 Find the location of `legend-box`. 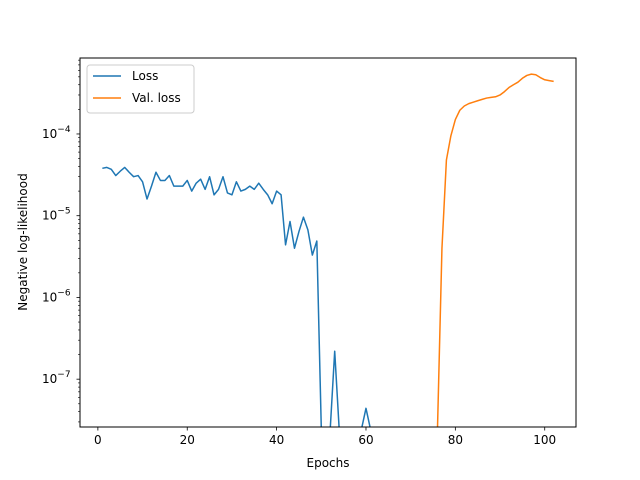

legend-box is located at coordinates (140, 89).